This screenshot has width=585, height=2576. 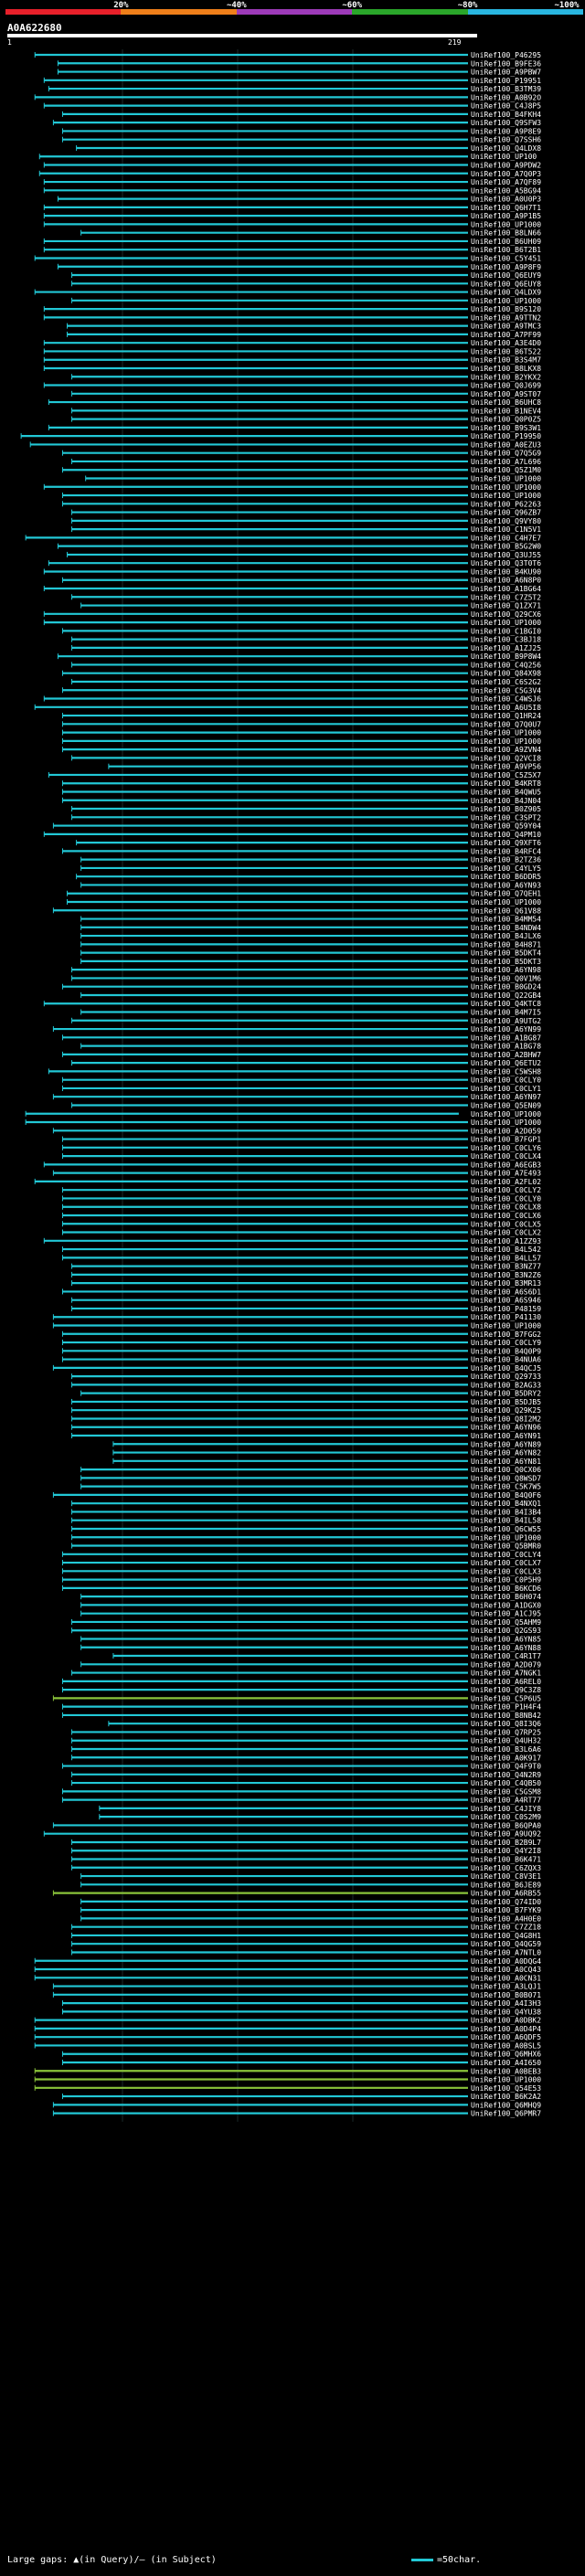 I want to click on hit-row: UniRef100_C0CLY0, so click(x=301, y=1198).